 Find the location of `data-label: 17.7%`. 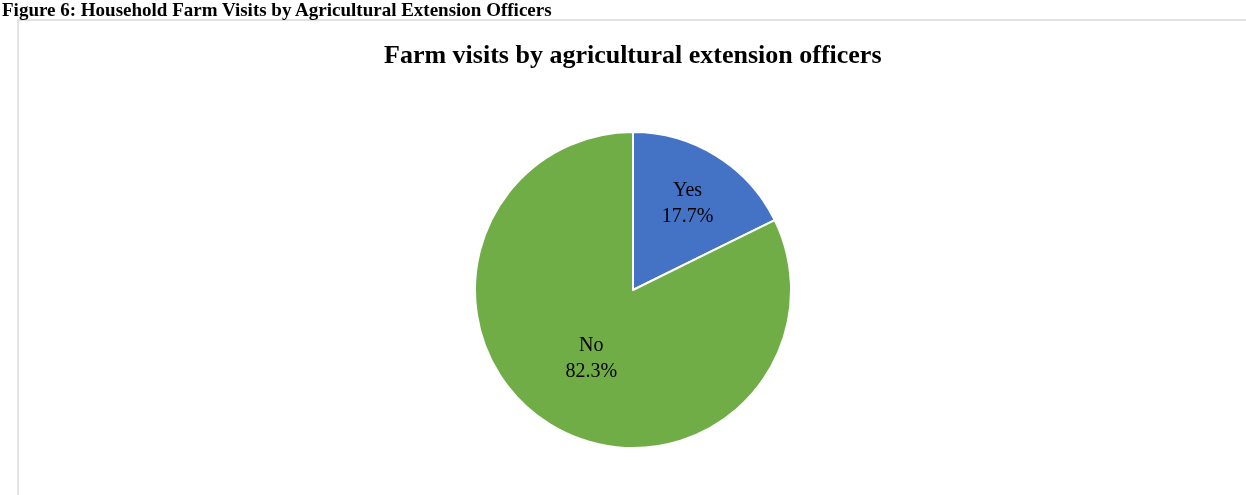

data-label: 17.7% is located at coordinates (687, 215).